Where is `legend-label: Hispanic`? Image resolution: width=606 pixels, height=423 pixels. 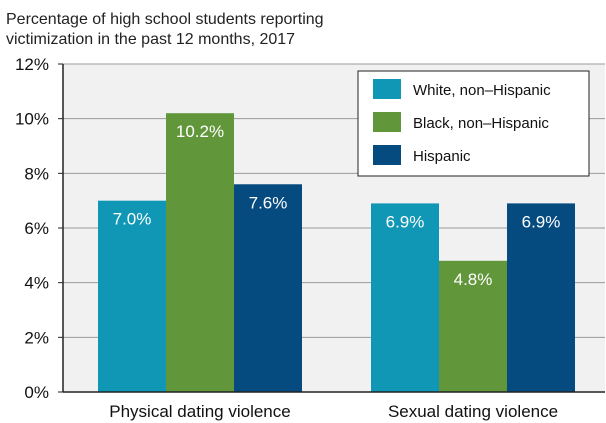
legend-label: Hispanic is located at coordinates (442, 156).